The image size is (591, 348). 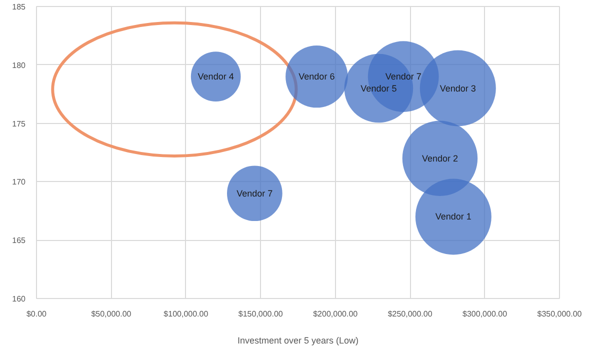 What do you see at coordinates (111, 314) in the screenshot?
I see `x-tick-label: $50,000.00` at bounding box center [111, 314].